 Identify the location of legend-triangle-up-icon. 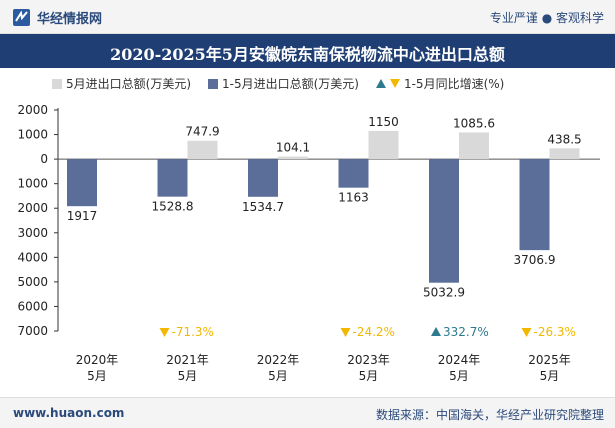
(380, 83).